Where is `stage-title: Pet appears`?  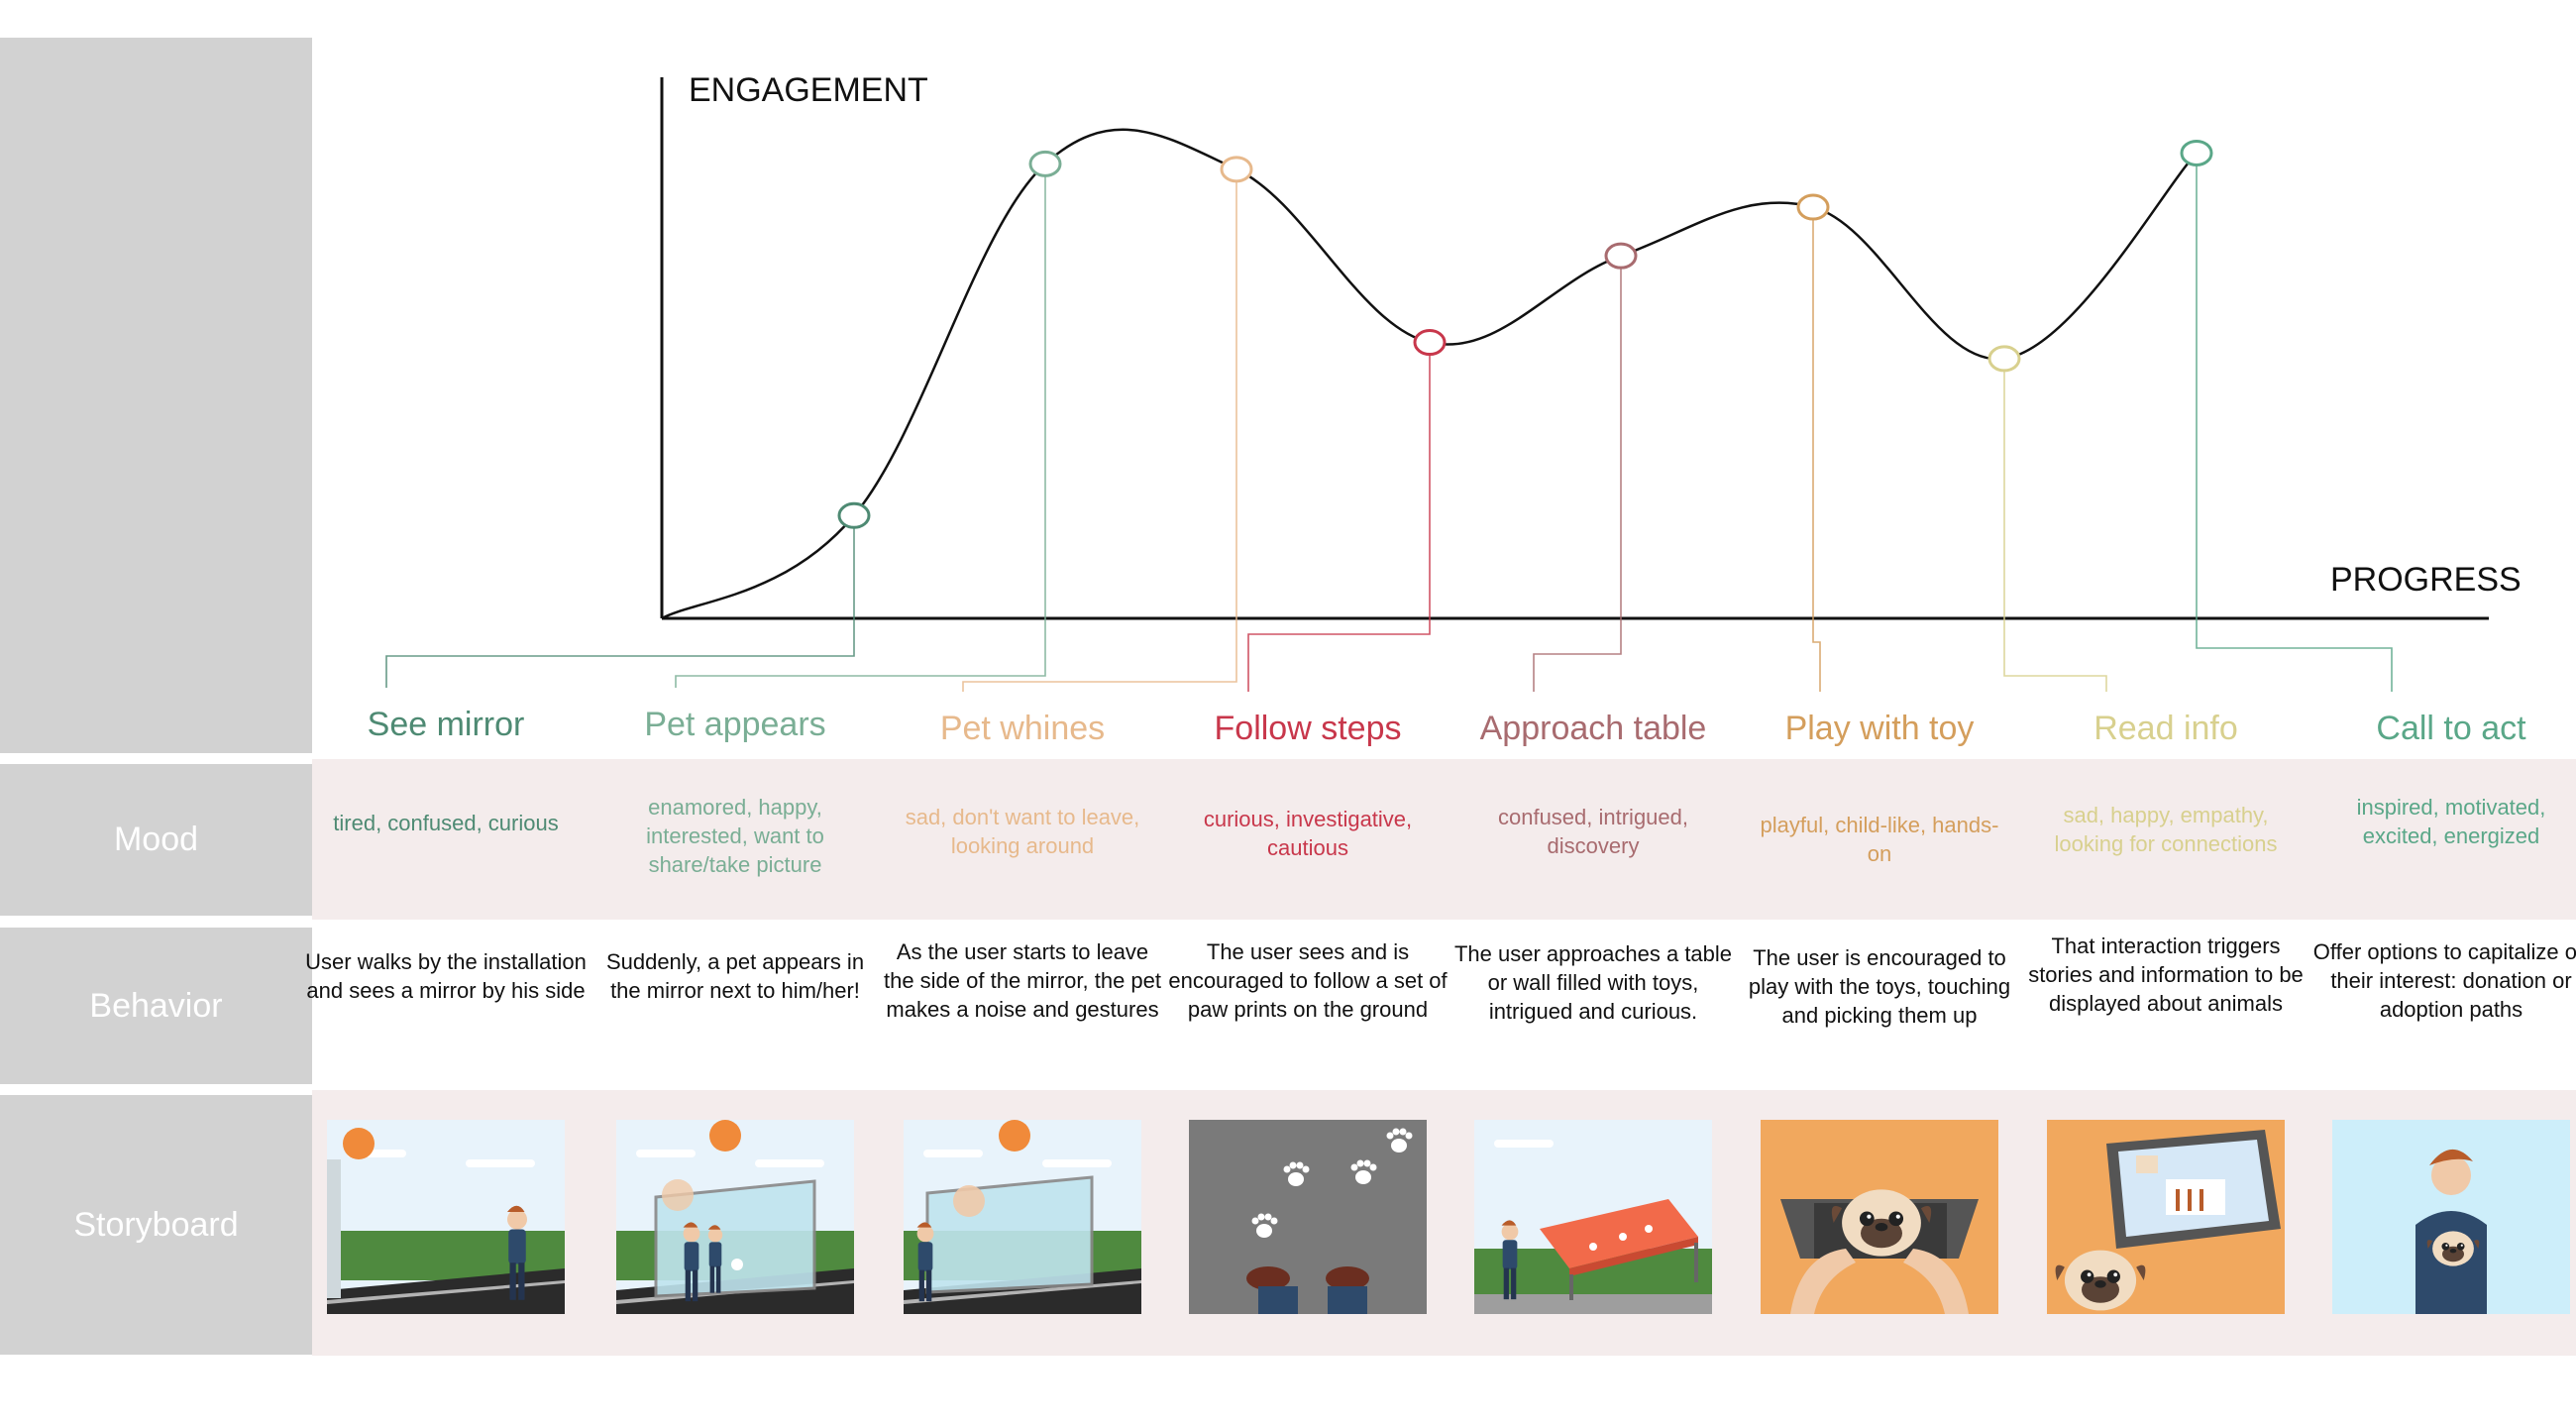
stage-title: Pet appears is located at coordinates (735, 724).